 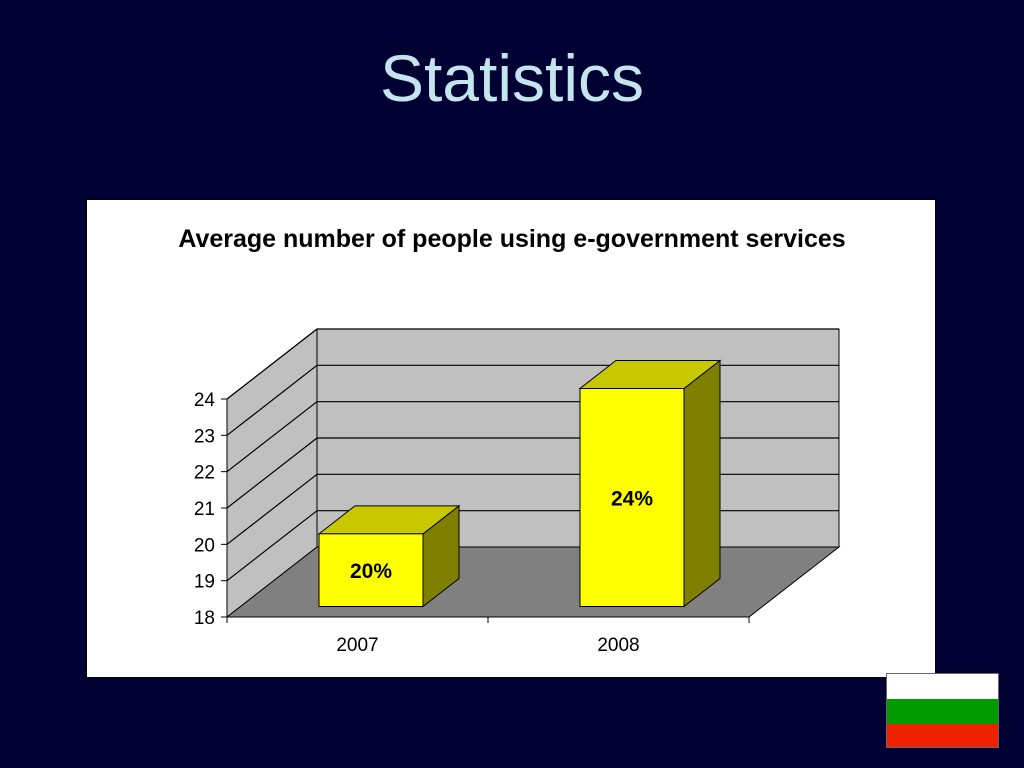 What do you see at coordinates (702, 483) in the screenshot?
I see `bar-side` at bounding box center [702, 483].